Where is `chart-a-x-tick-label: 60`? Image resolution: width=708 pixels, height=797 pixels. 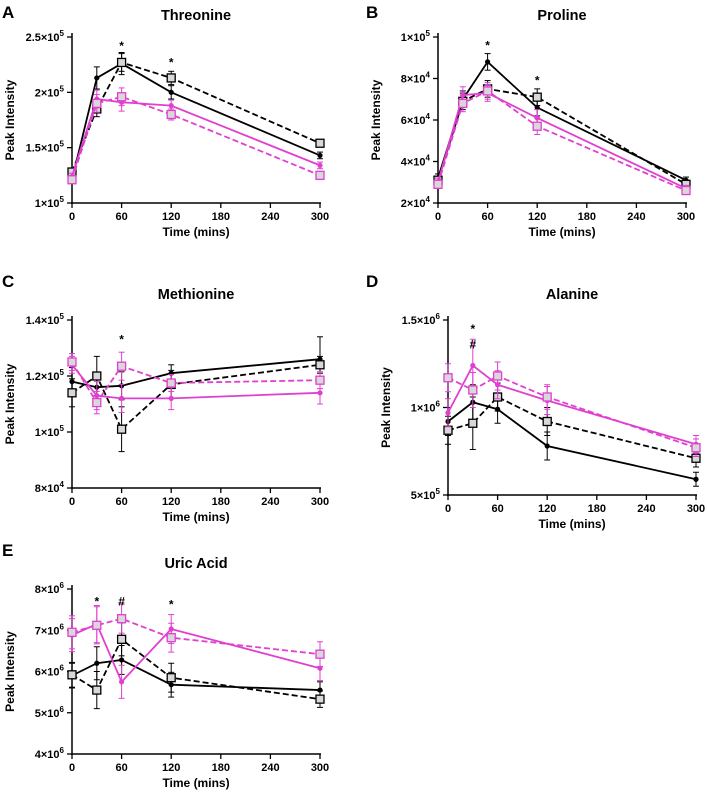 chart-a-x-tick-label: 60 is located at coordinates (121, 217).